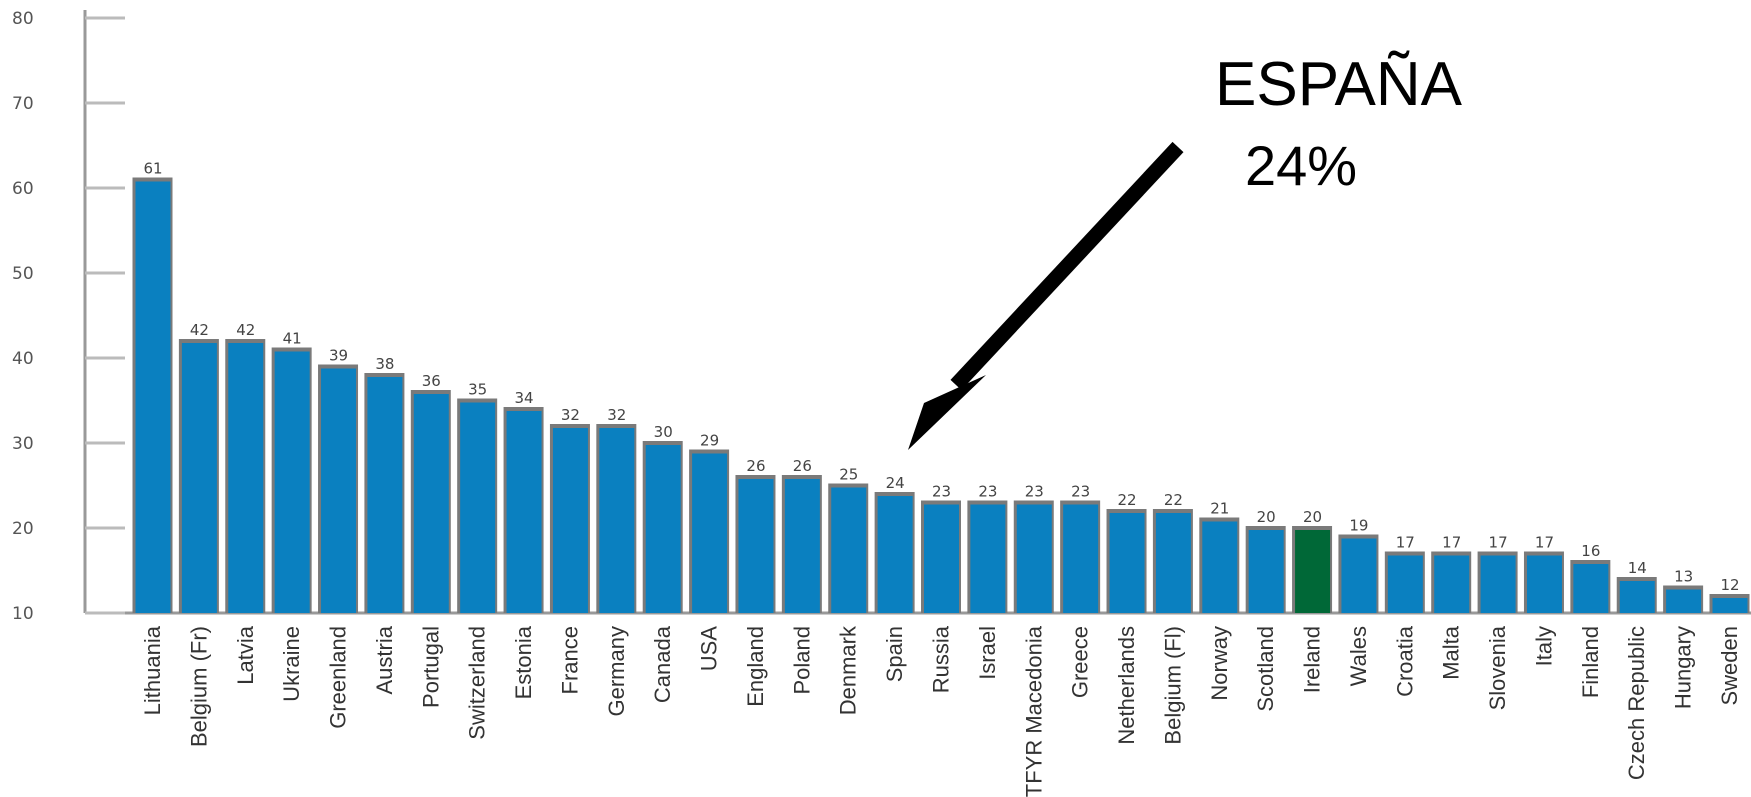 This screenshot has height=797, width=1751. Describe the element at coordinates (1126, 685) in the screenshot. I see `x-tick-label: Netherlands` at that location.